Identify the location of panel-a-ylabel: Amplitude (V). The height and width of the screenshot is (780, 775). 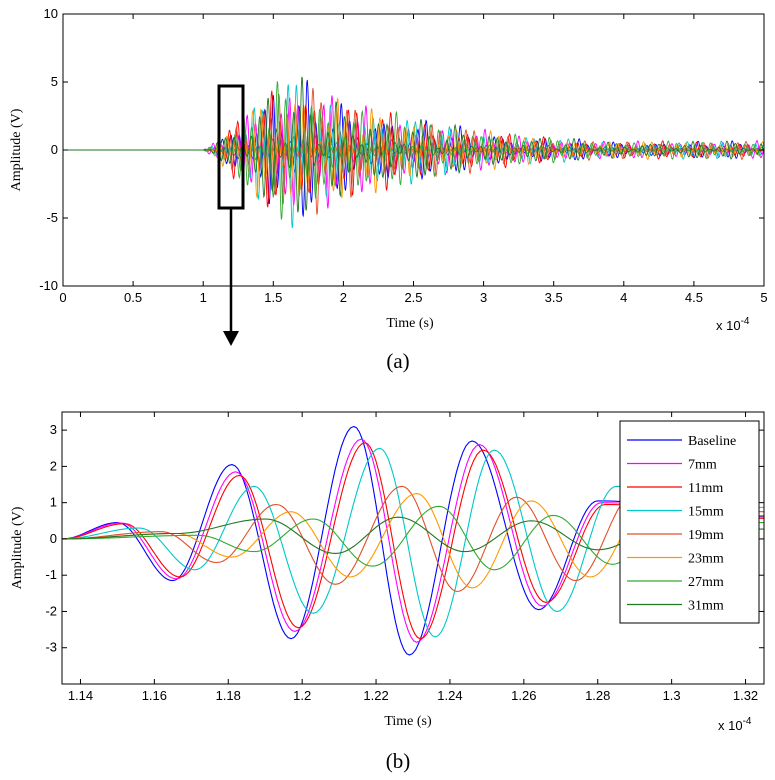
(16, 149).